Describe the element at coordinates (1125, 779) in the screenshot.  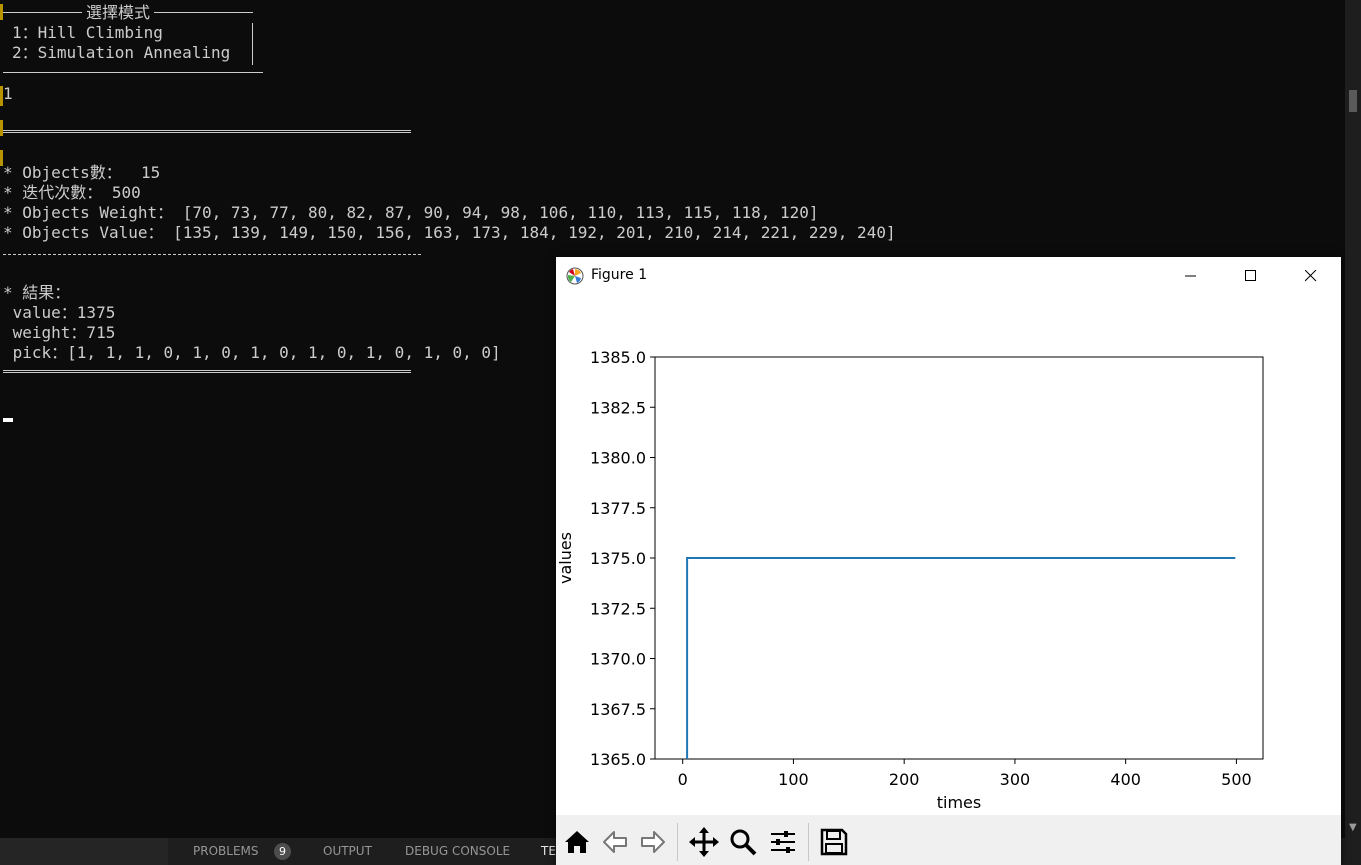
I see `x-tick-label: 400` at that location.